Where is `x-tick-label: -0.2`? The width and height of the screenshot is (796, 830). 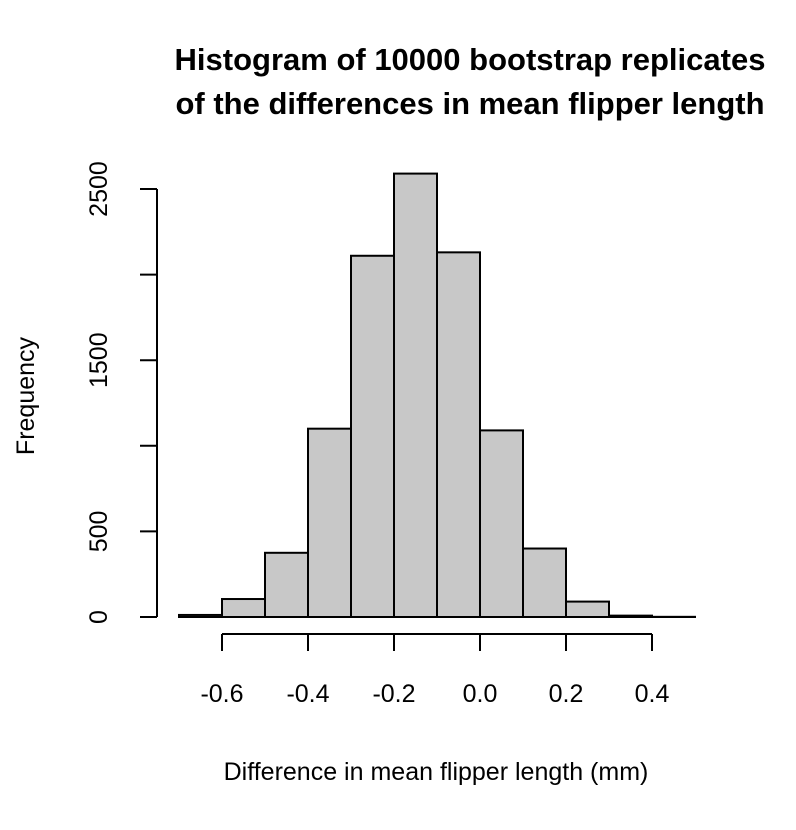 x-tick-label: -0.2 is located at coordinates (393, 694).